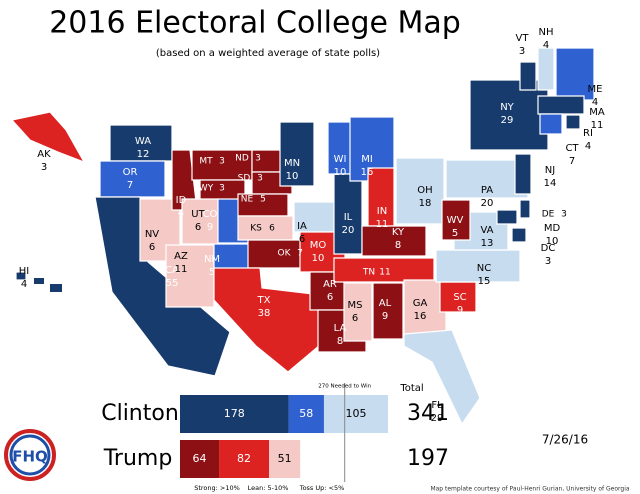 The image size is (640, 494). Describe the element at coordinates (152, 234) in the screenshot. I see `state-abbr: NV` at that location.